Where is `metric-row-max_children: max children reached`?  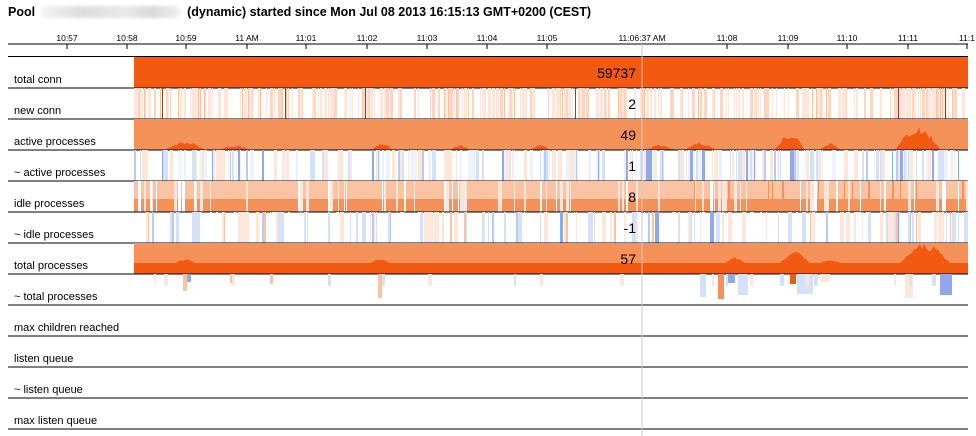
metric-row-max_children: max children reached is located at coordinates (488, 329).